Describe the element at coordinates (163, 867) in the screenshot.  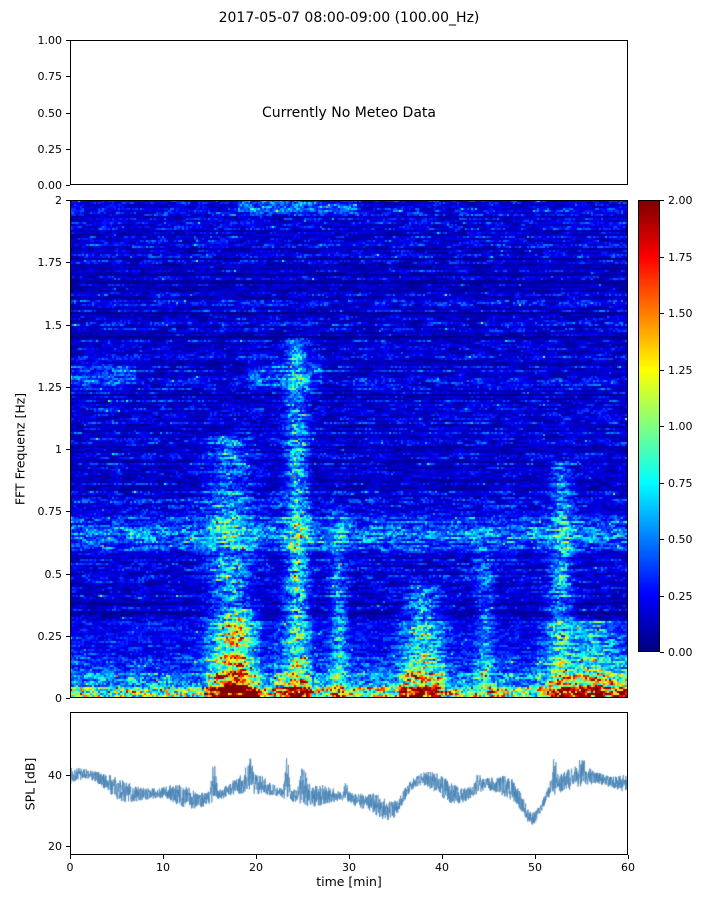
I see `x-tick-label: 10` at that location.